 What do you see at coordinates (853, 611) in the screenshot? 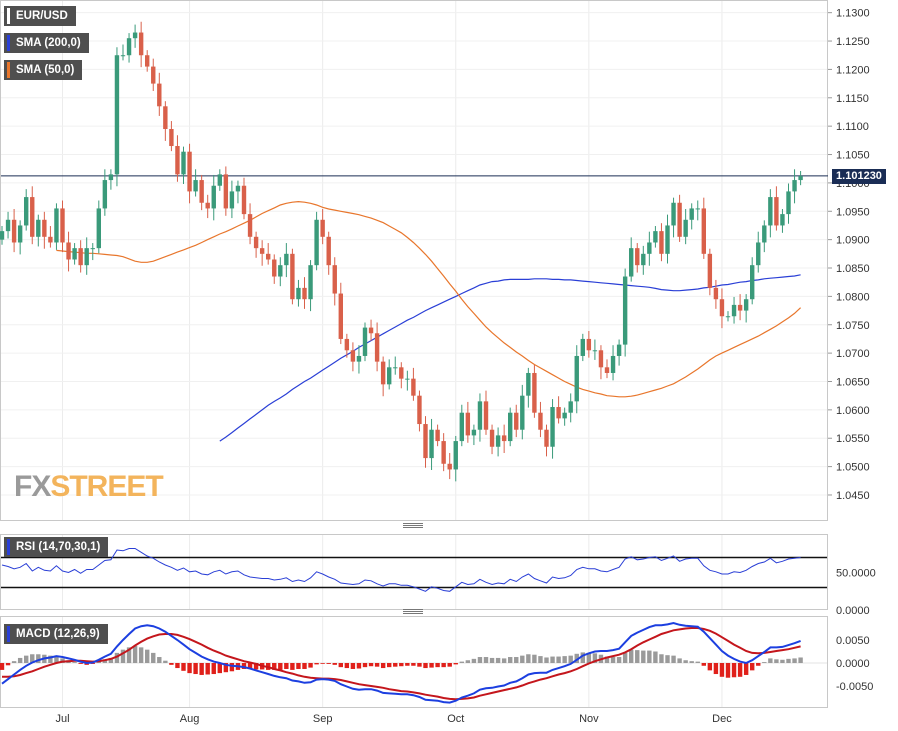
I see `rsi-tick-label: 0.0000` at bounding box center [853, 611].